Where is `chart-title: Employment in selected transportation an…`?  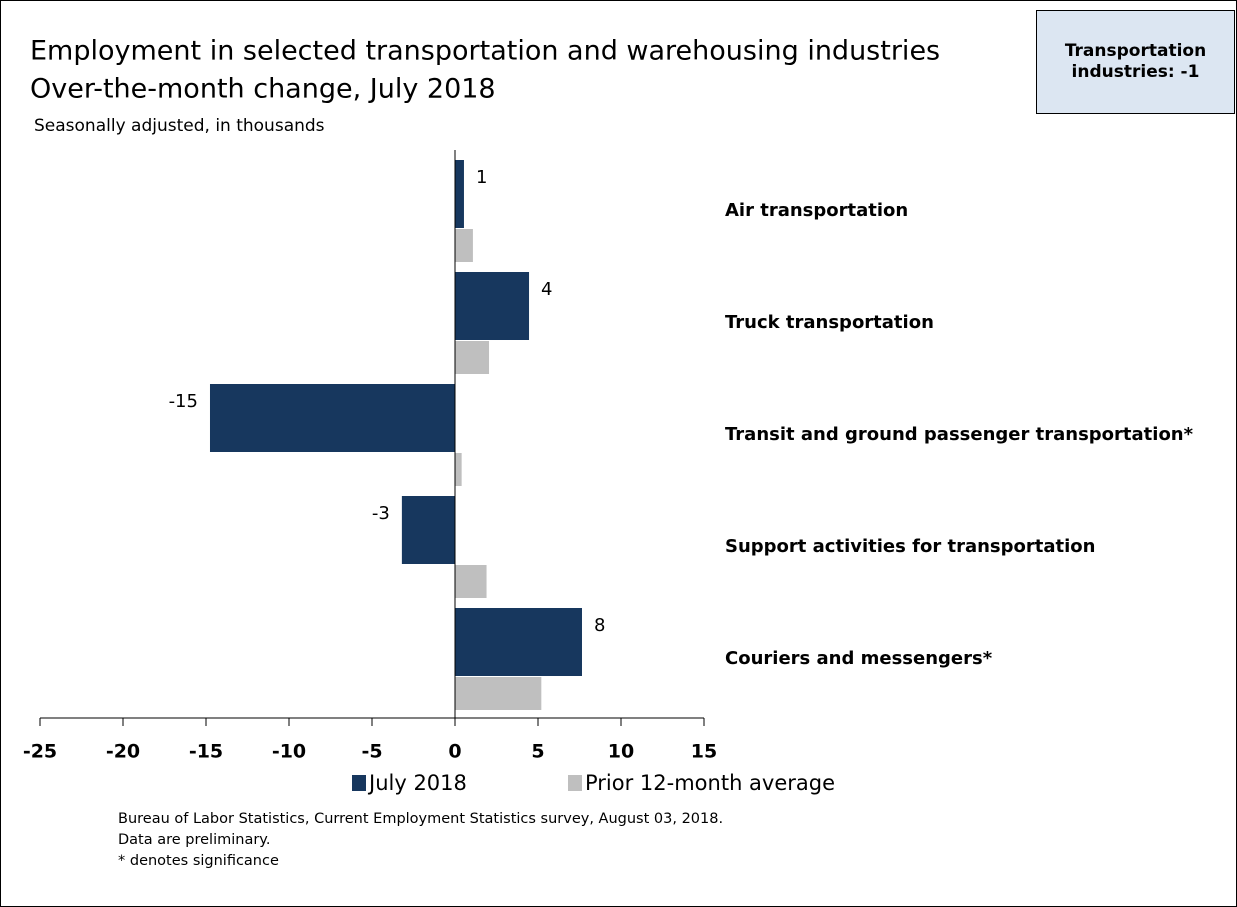 chart-title: Employment in selected transportation an… is located at coordinates (485, 51).